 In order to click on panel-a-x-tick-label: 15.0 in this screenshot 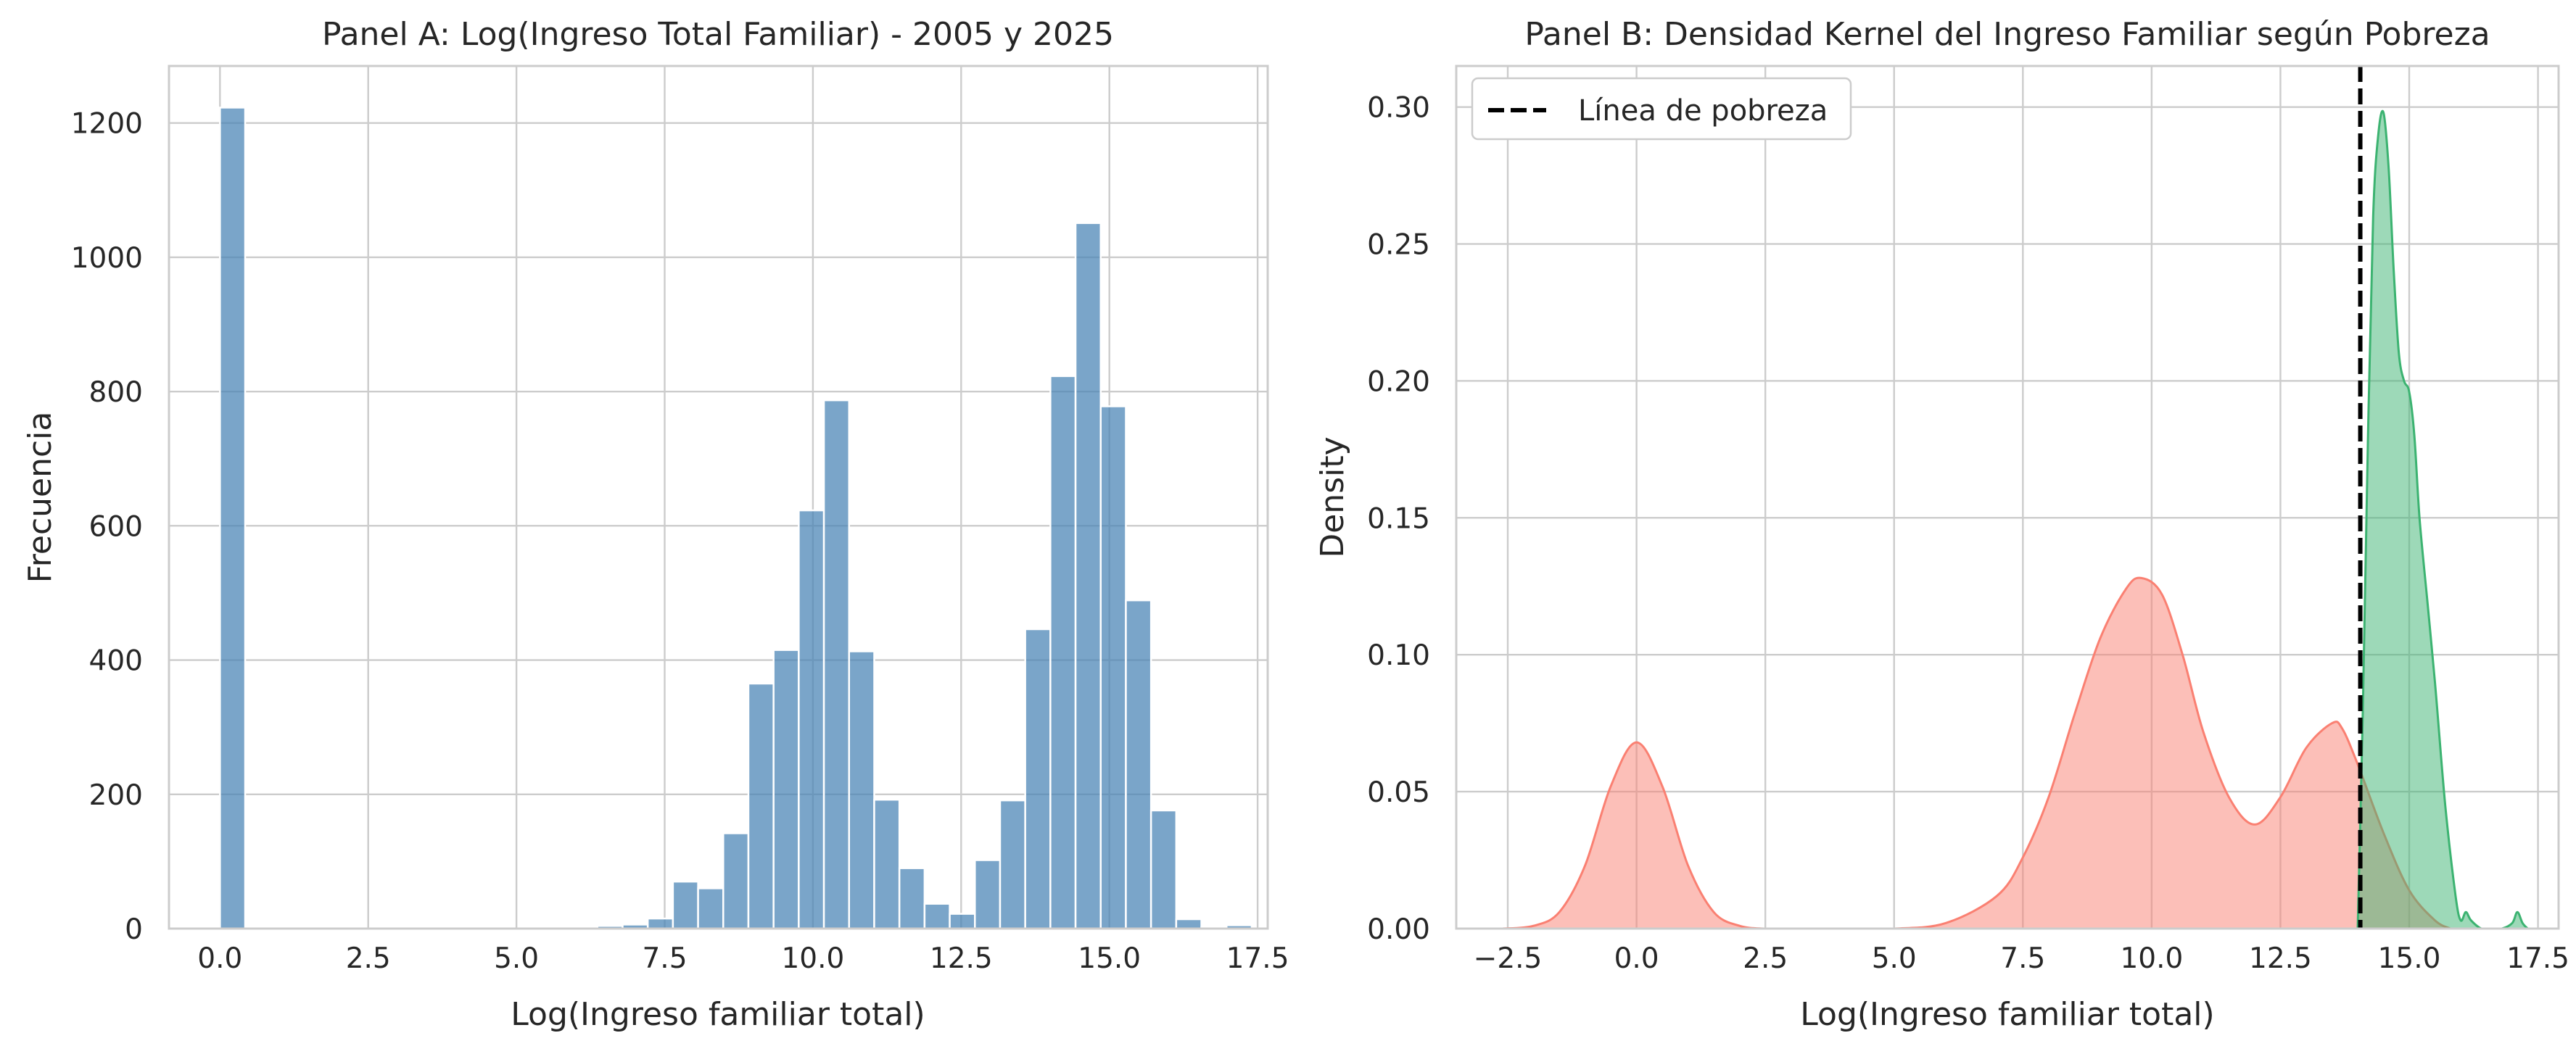, I will do `click(1109, 958)`.